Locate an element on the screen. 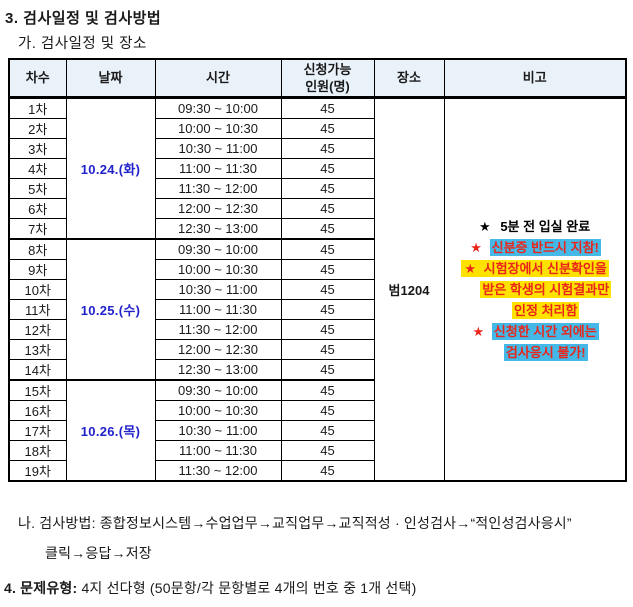 The image size is (633, 607). table-row: 5차 11:30 ~ 12:00 45 is located at coordinates (317, 188).